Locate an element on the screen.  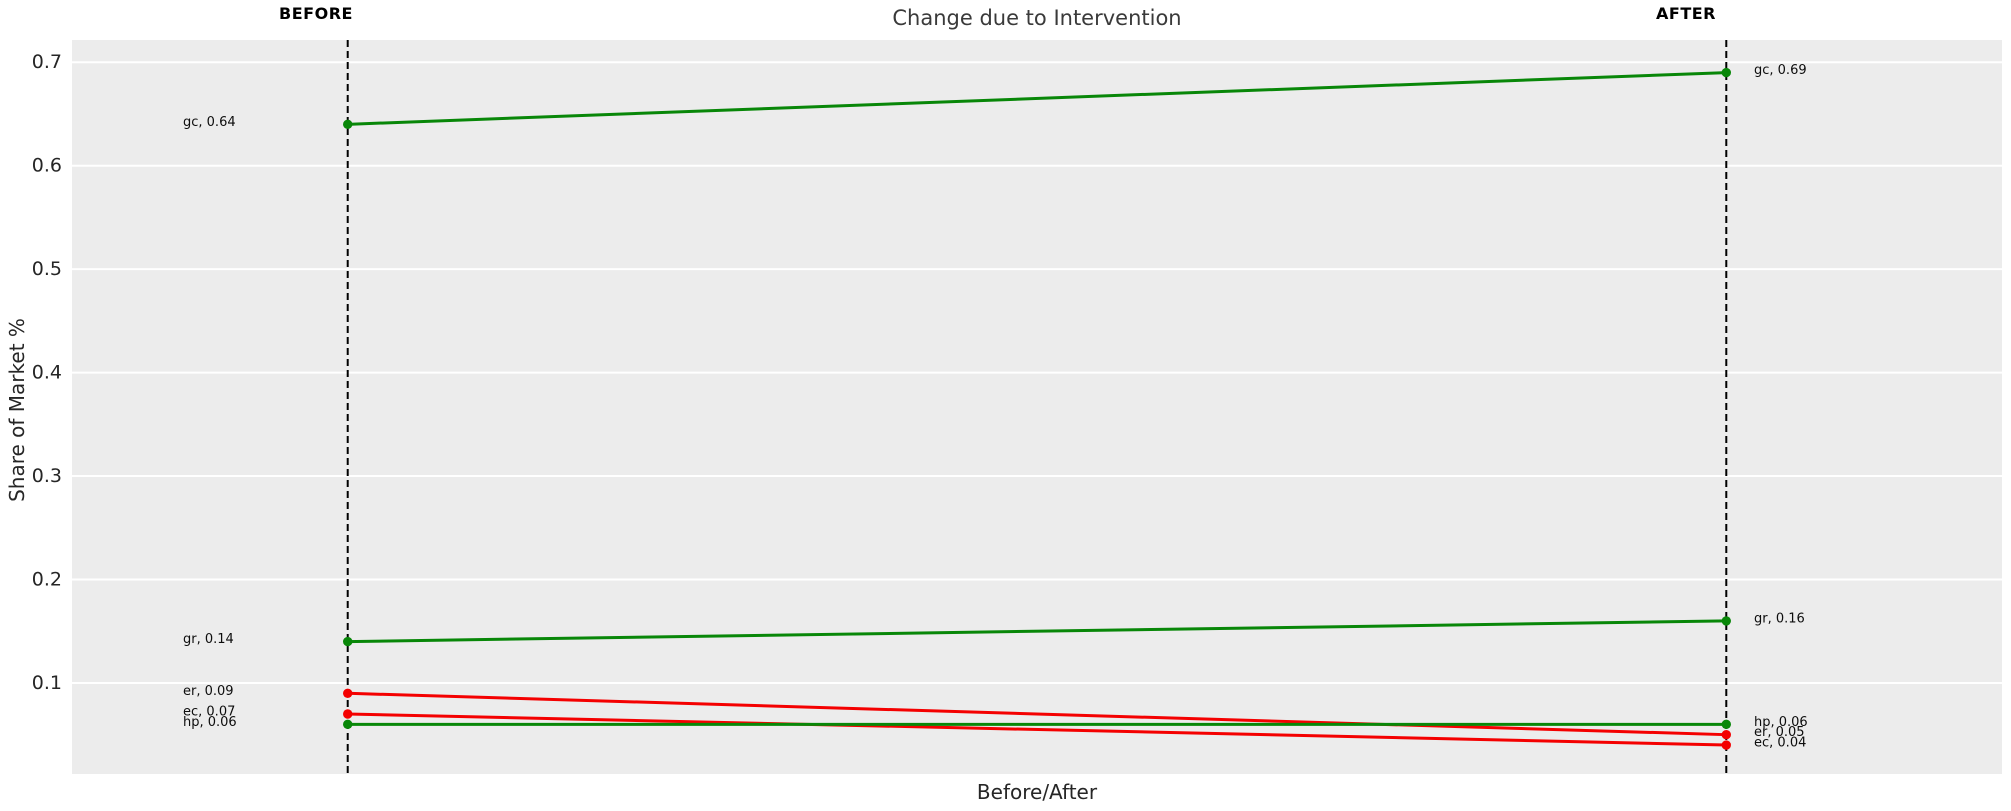
series-line-ec is located at coordinates (1037, 729).